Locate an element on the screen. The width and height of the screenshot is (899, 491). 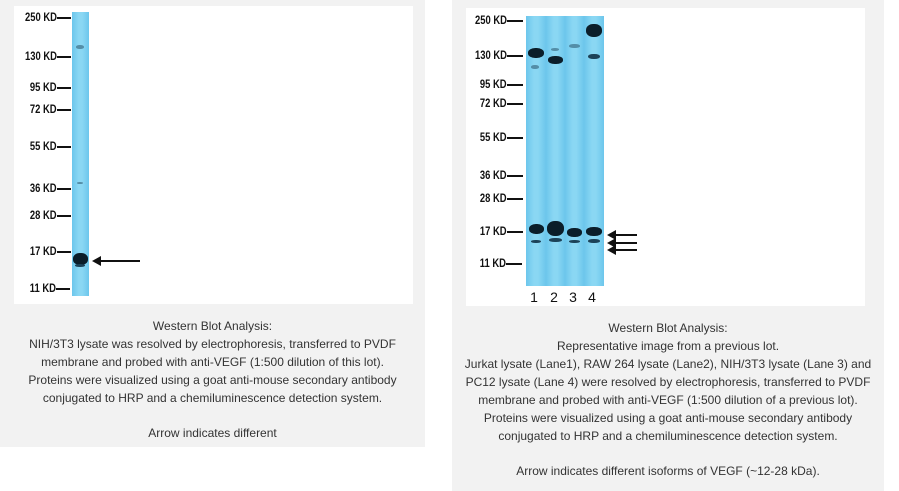
mw-marker: 17 KD is located at coordinates (498, 232).